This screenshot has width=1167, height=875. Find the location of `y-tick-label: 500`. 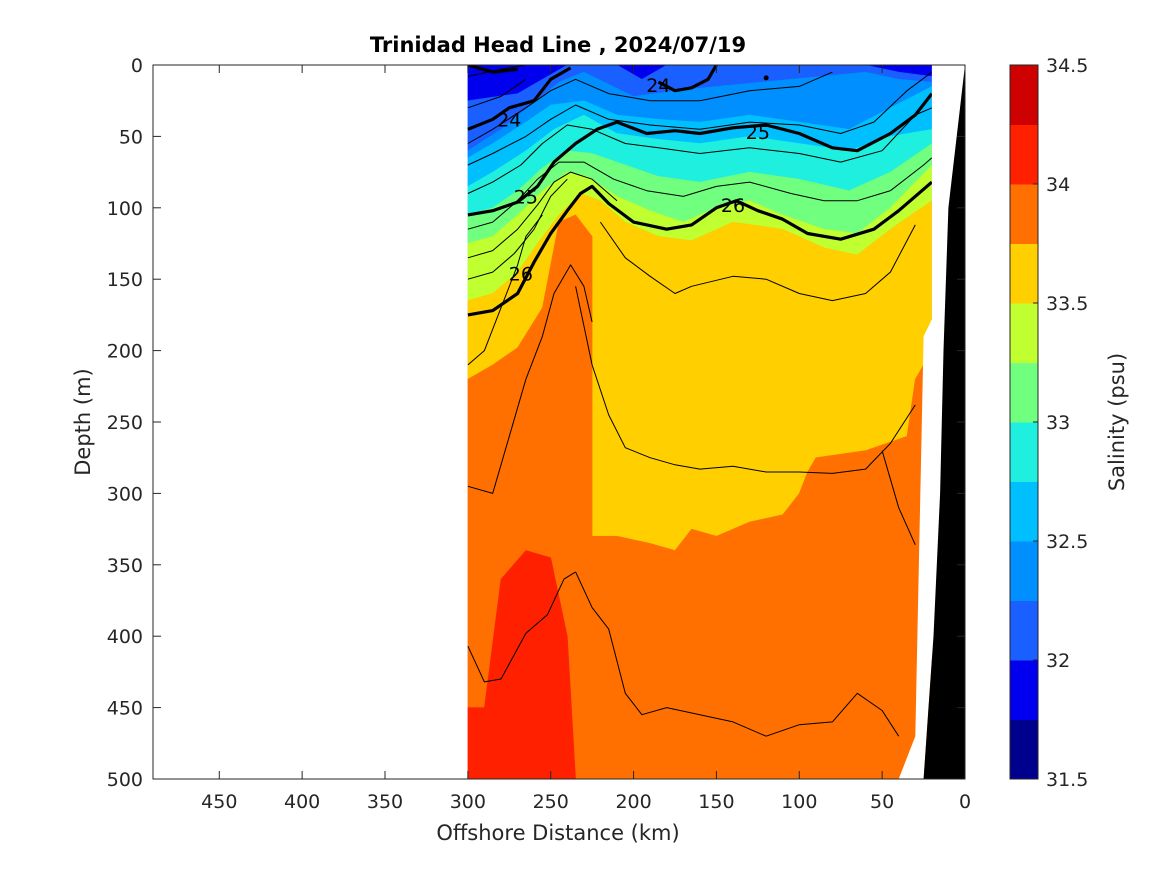

y-tick-label: 500 is located at coordinates (125, 780).